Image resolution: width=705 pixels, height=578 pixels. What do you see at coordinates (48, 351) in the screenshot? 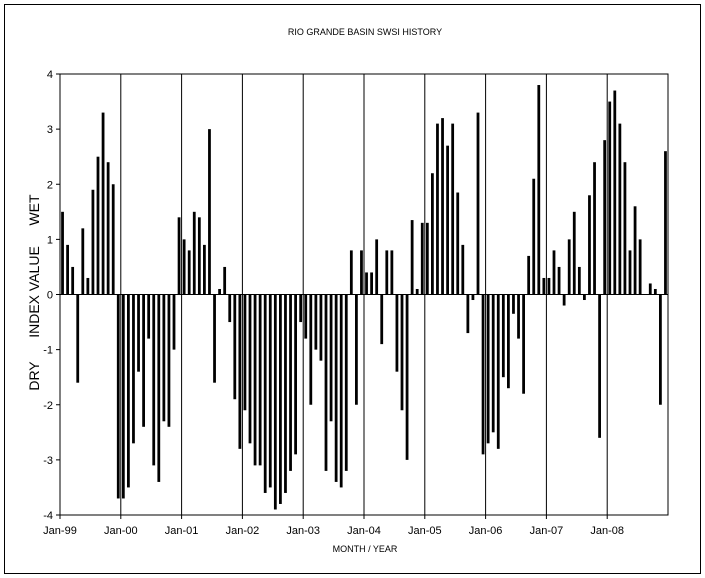
I see `y-tick-label: -1` at bounding box center [48, 351].